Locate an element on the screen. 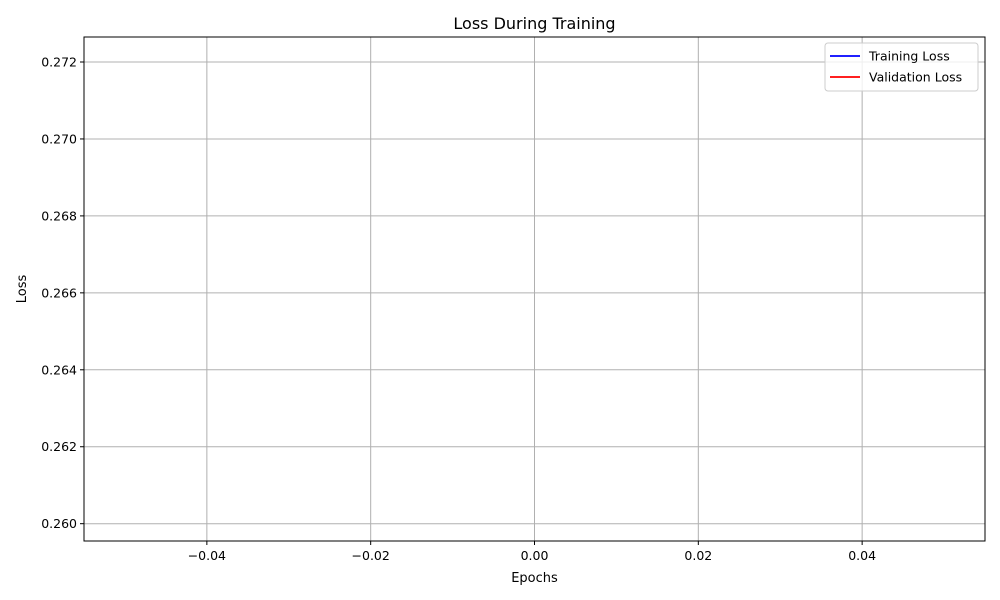  x-tick-label: 0.04 is located at coordinates (862, 555).